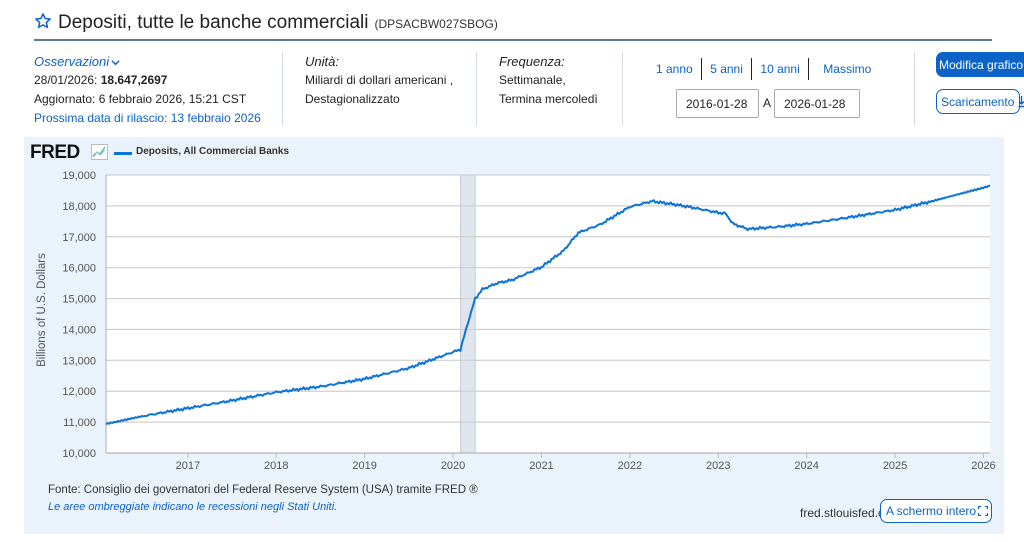  I want to click on date-range-separator: A, so click(767, 103).